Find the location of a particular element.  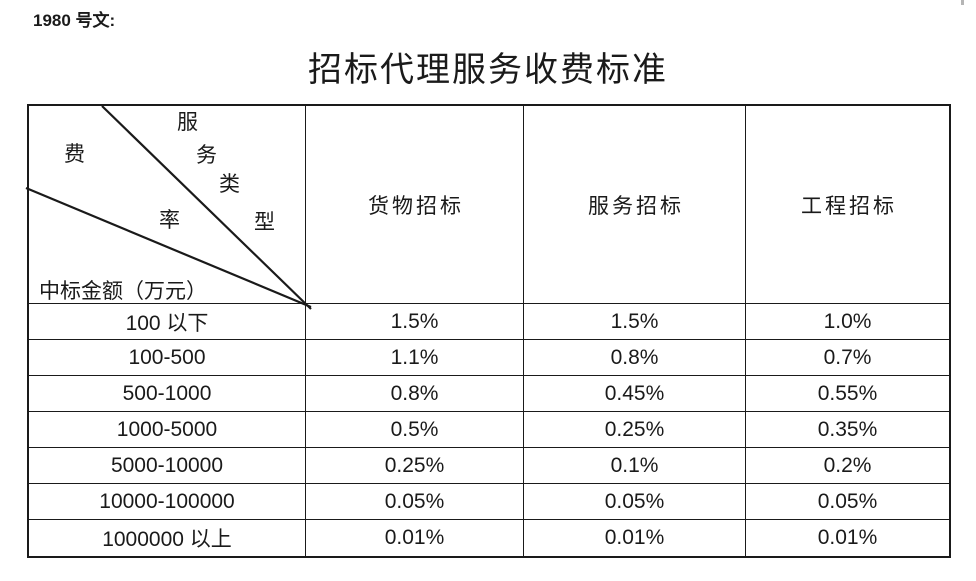

rate-cell: 0.5% is located at coordinates (415, 430).